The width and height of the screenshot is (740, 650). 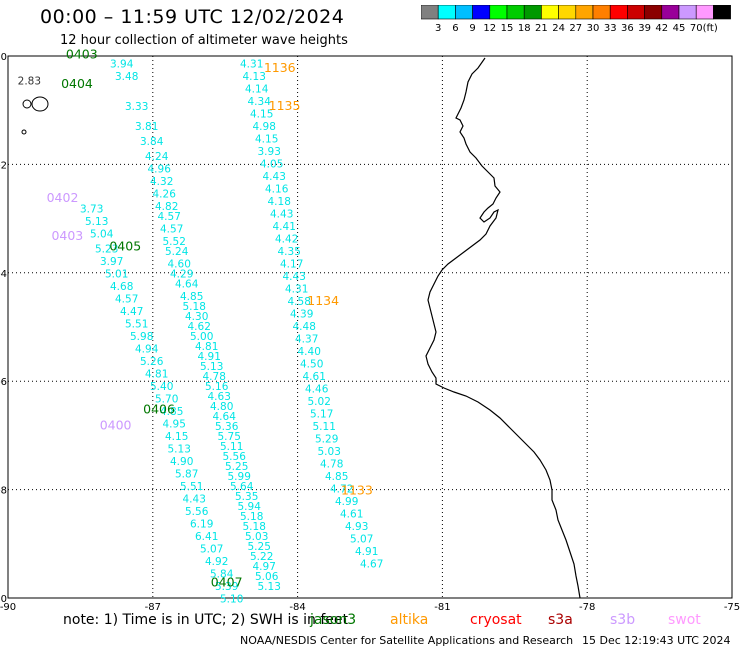 What do you see at coordinates (297, 607) in the screenshot?
I see `x-tick-label: -84` at bounding box center [297, 607].